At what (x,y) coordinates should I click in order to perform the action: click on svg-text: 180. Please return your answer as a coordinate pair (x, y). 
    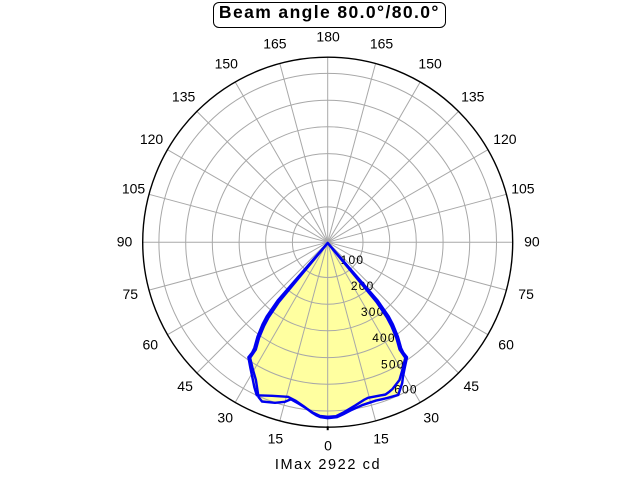
    Looking at the image, I should click on (328, 37).